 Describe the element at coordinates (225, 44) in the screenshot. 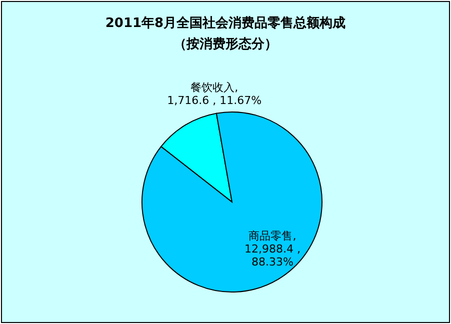

I see `chart-subtitle: （按消费形态分）` at that location.